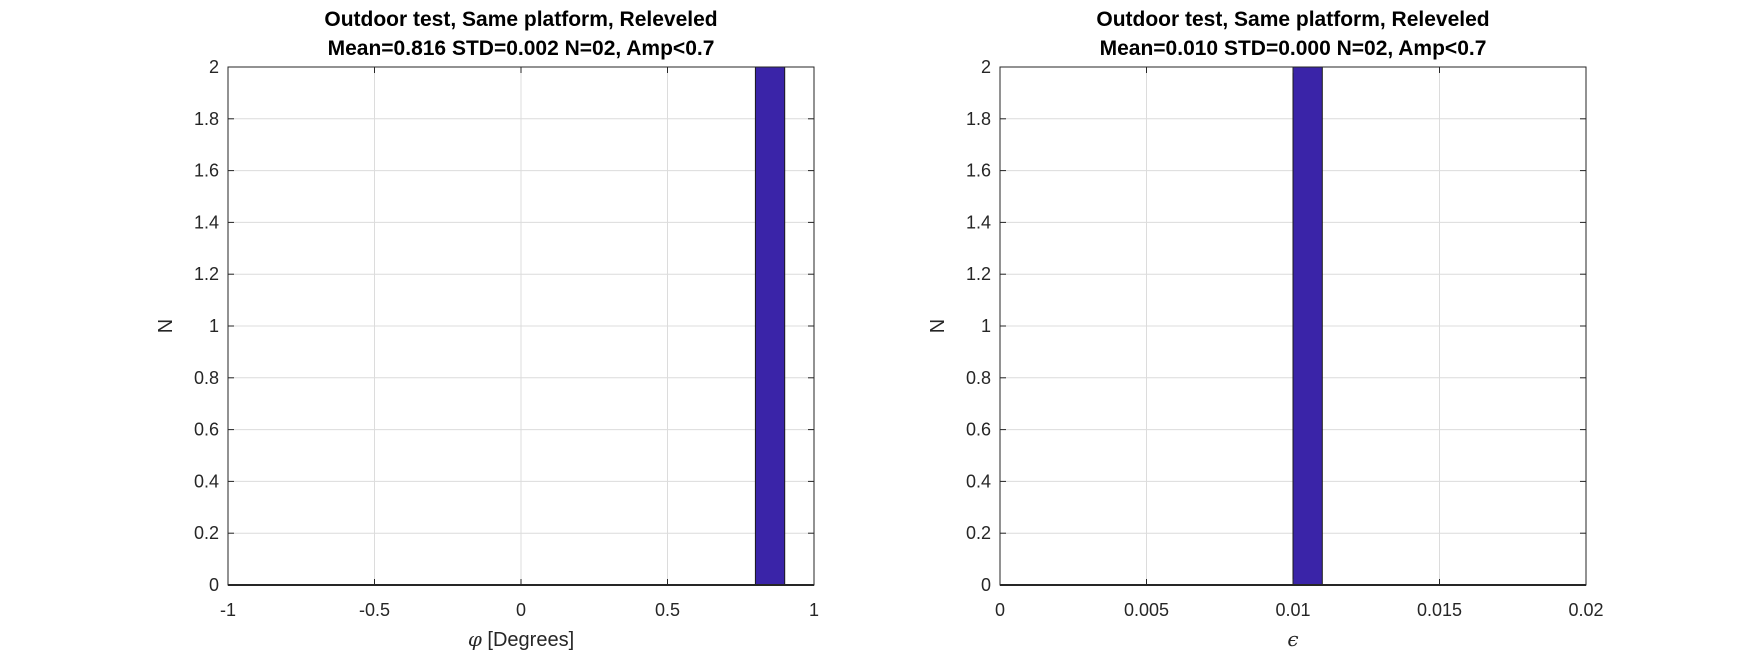  I want to click on x-tick-label: 0.015, so click(1439, 610).